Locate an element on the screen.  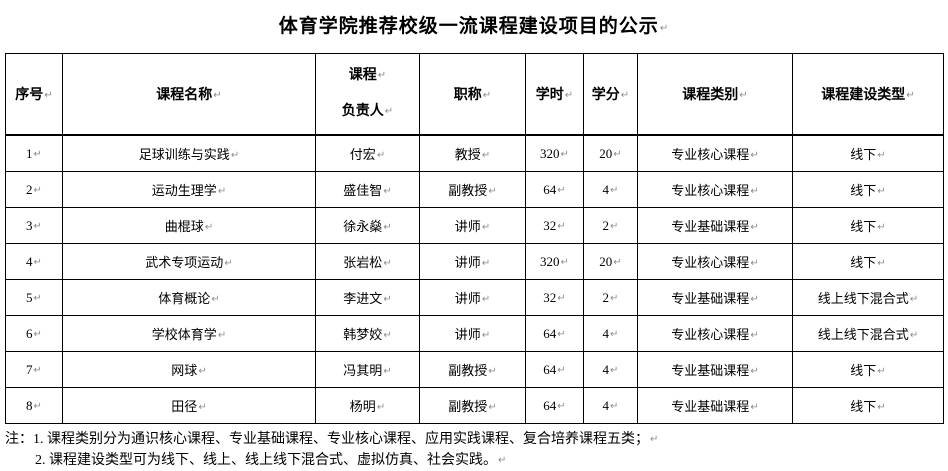
cell-leader: 徐永燊↵ is located at coordinates (367, 225).